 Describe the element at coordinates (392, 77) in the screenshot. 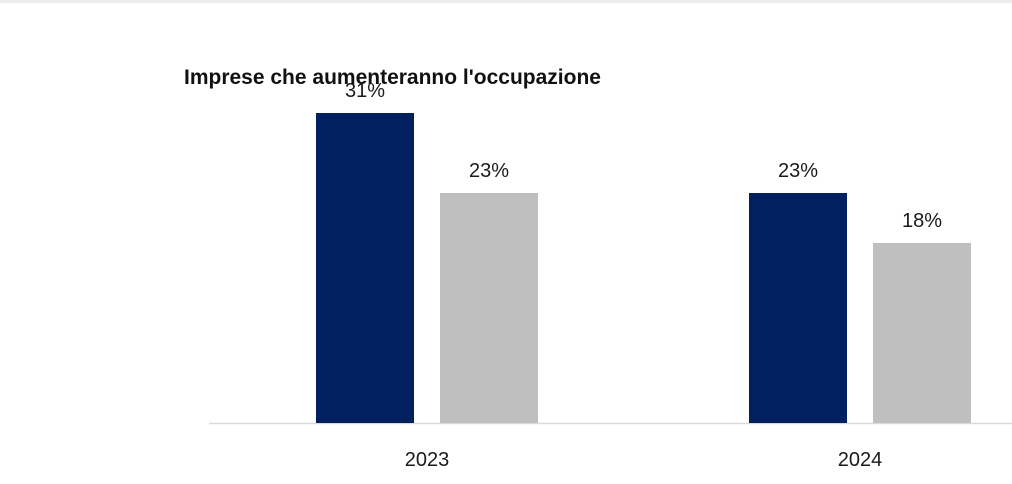

I see `chart-title: Imprese che aumenteranno l'occupazione` at that location.